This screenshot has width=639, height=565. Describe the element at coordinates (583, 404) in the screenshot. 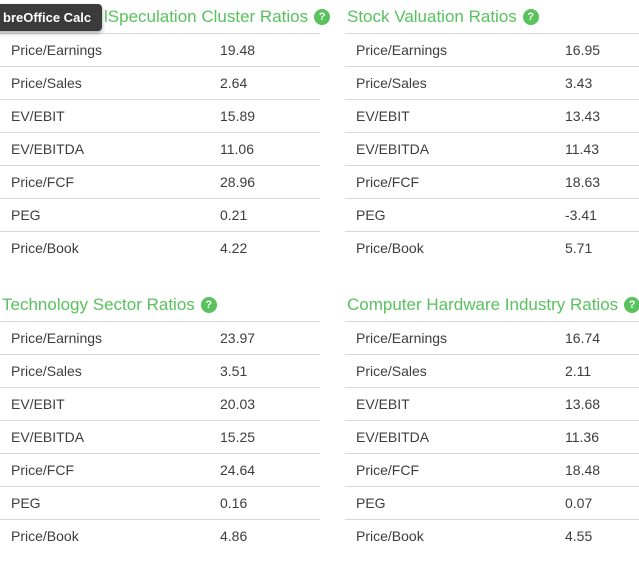

I see `ratio-value: 13.68` at that location.